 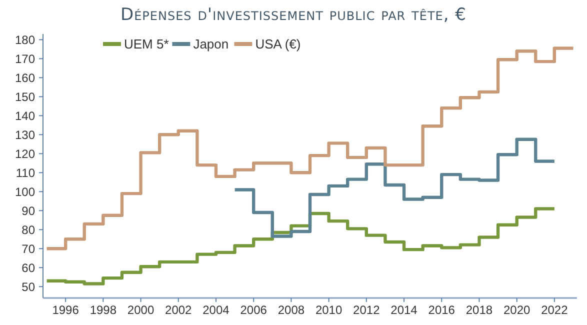 What do you see at coordinates (479, 310) in the screenshot?
I see `x-tick-label: 2018` at bounding box center [479, 310].